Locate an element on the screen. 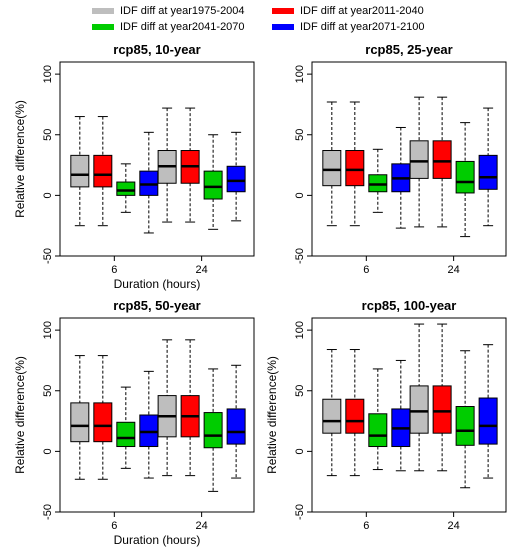  chart-title: rcp85, 50-year is located at coordinates (156, 305).